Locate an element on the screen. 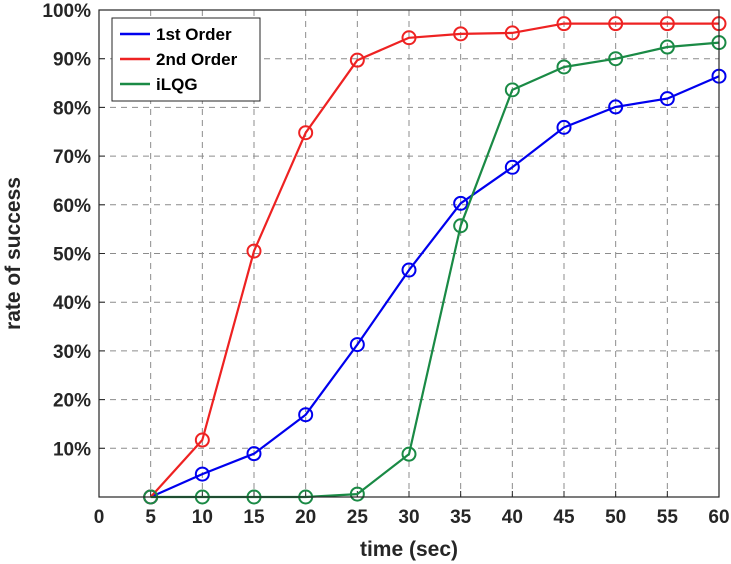  legend-label: 2nd Order is located at coordinates (197, 59).